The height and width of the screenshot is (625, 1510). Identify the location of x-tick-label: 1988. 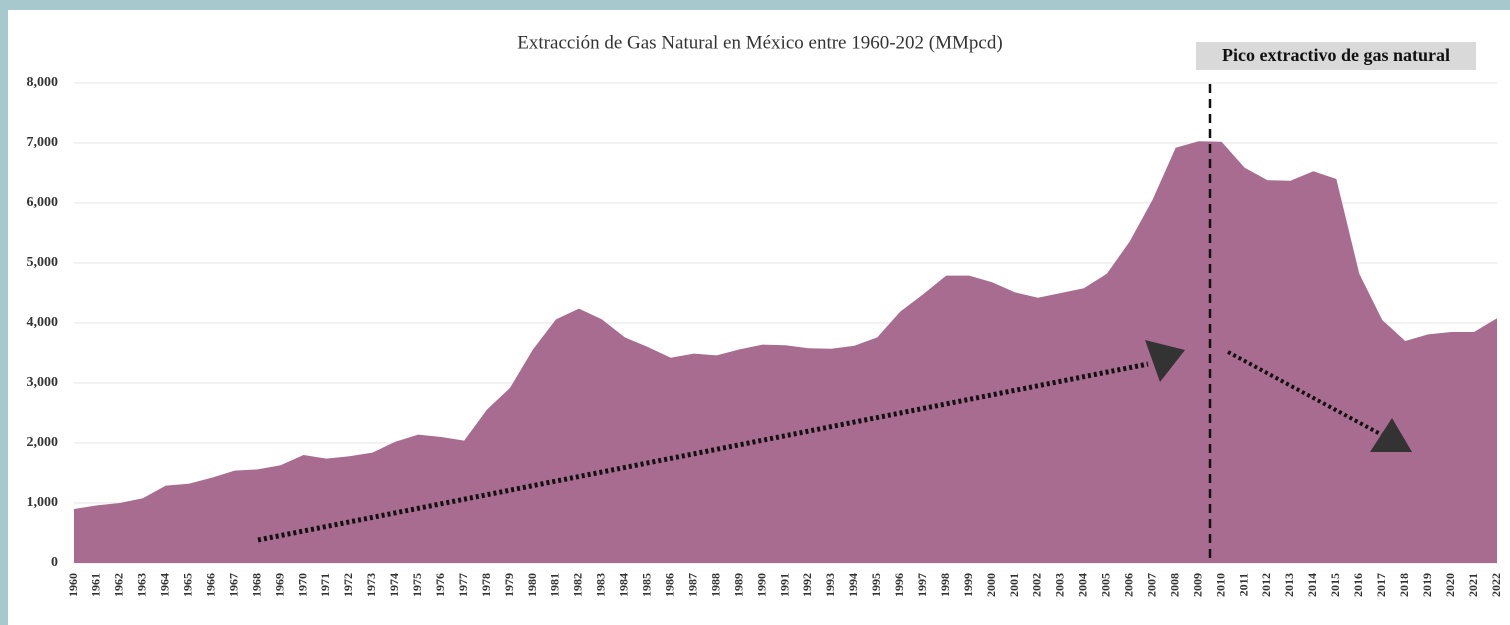
(715, 585).